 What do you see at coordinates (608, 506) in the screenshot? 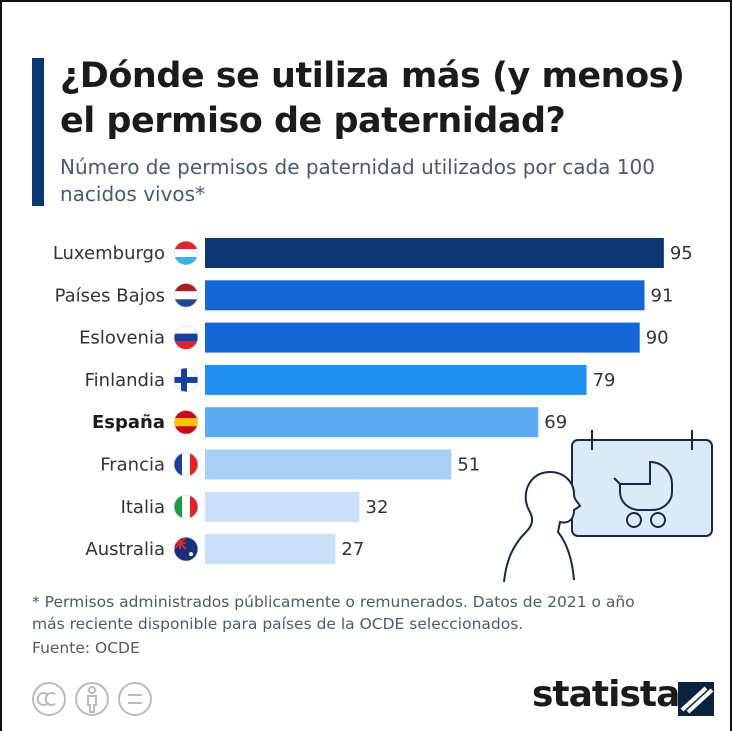
I see `illustration` at bounding box center [608, 506].